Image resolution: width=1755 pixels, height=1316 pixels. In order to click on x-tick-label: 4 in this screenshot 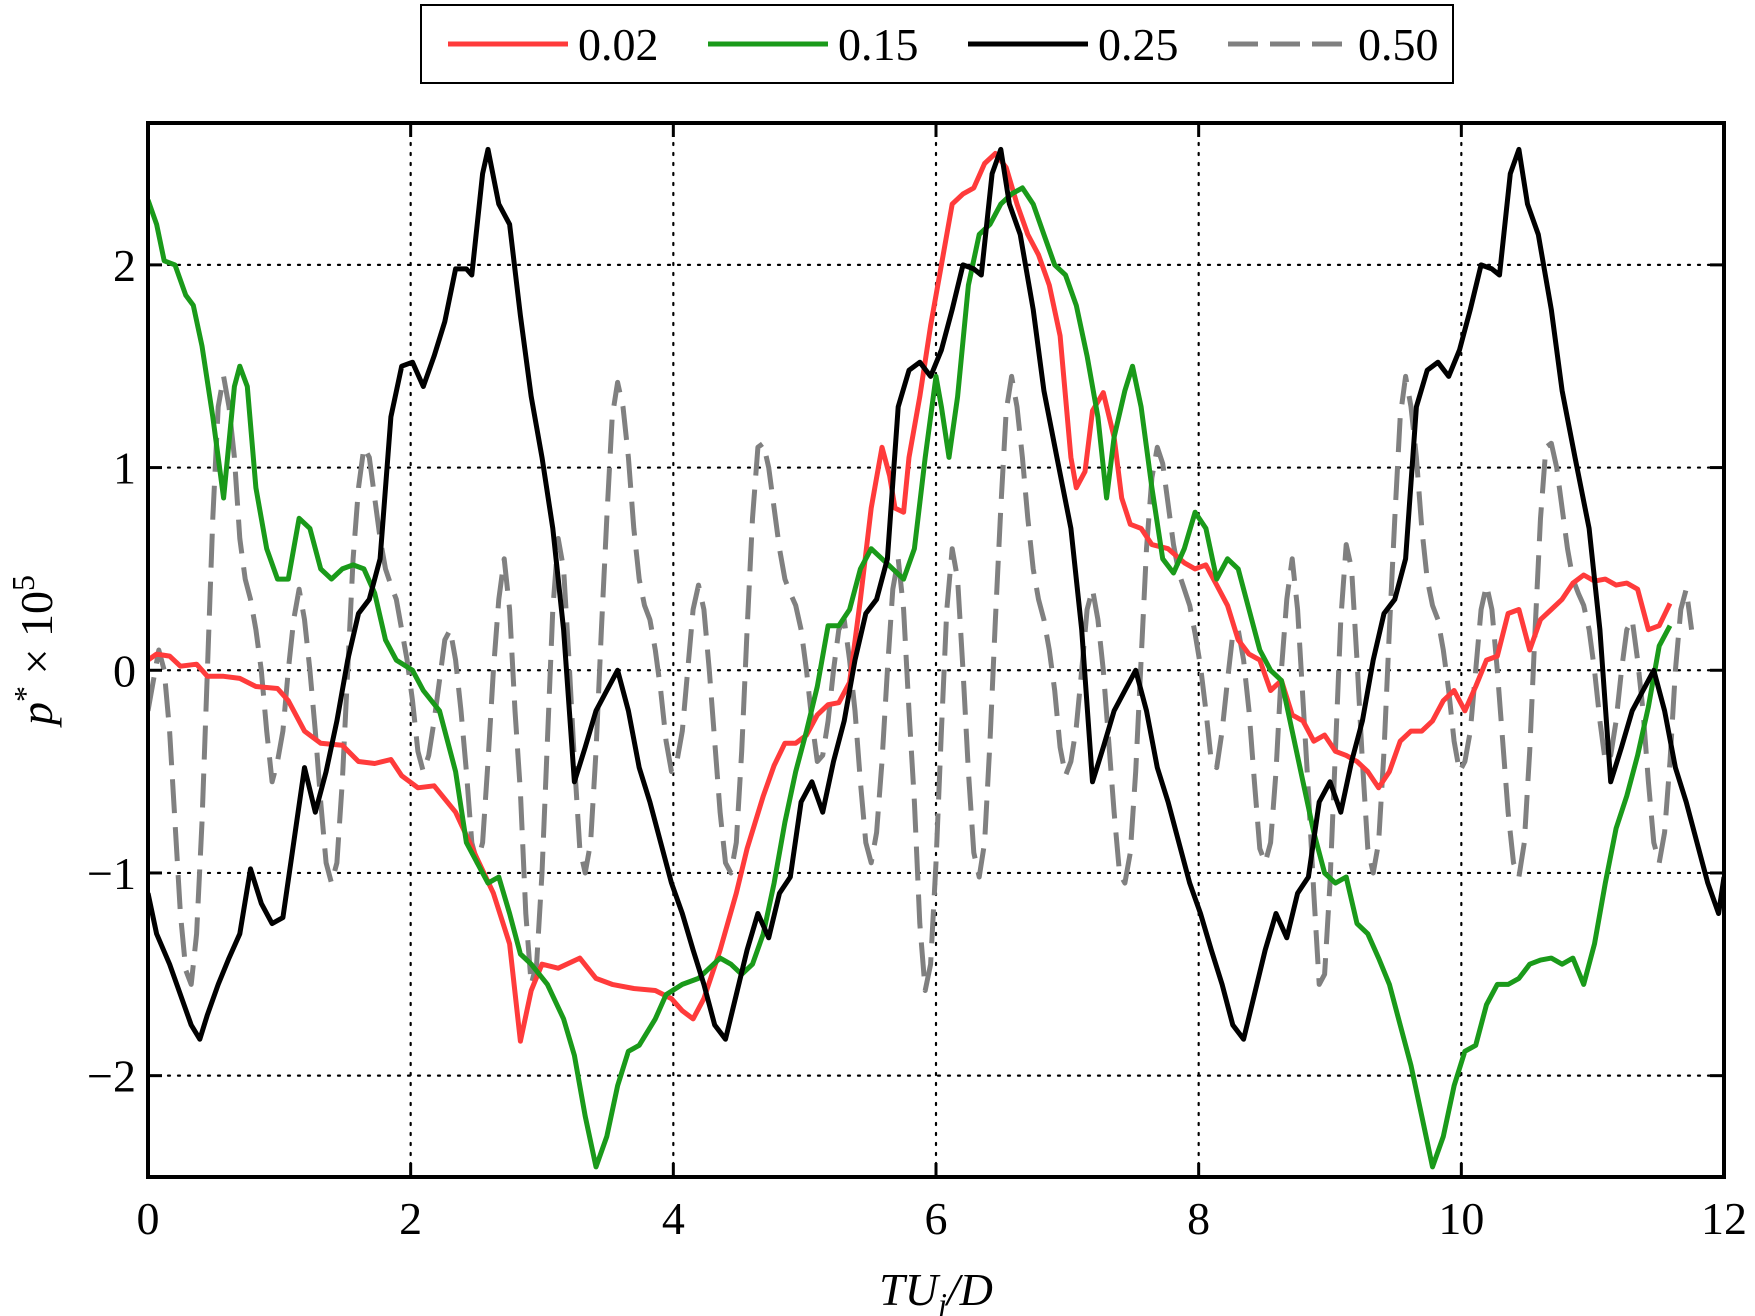, I will do `click(673, 1218)`.